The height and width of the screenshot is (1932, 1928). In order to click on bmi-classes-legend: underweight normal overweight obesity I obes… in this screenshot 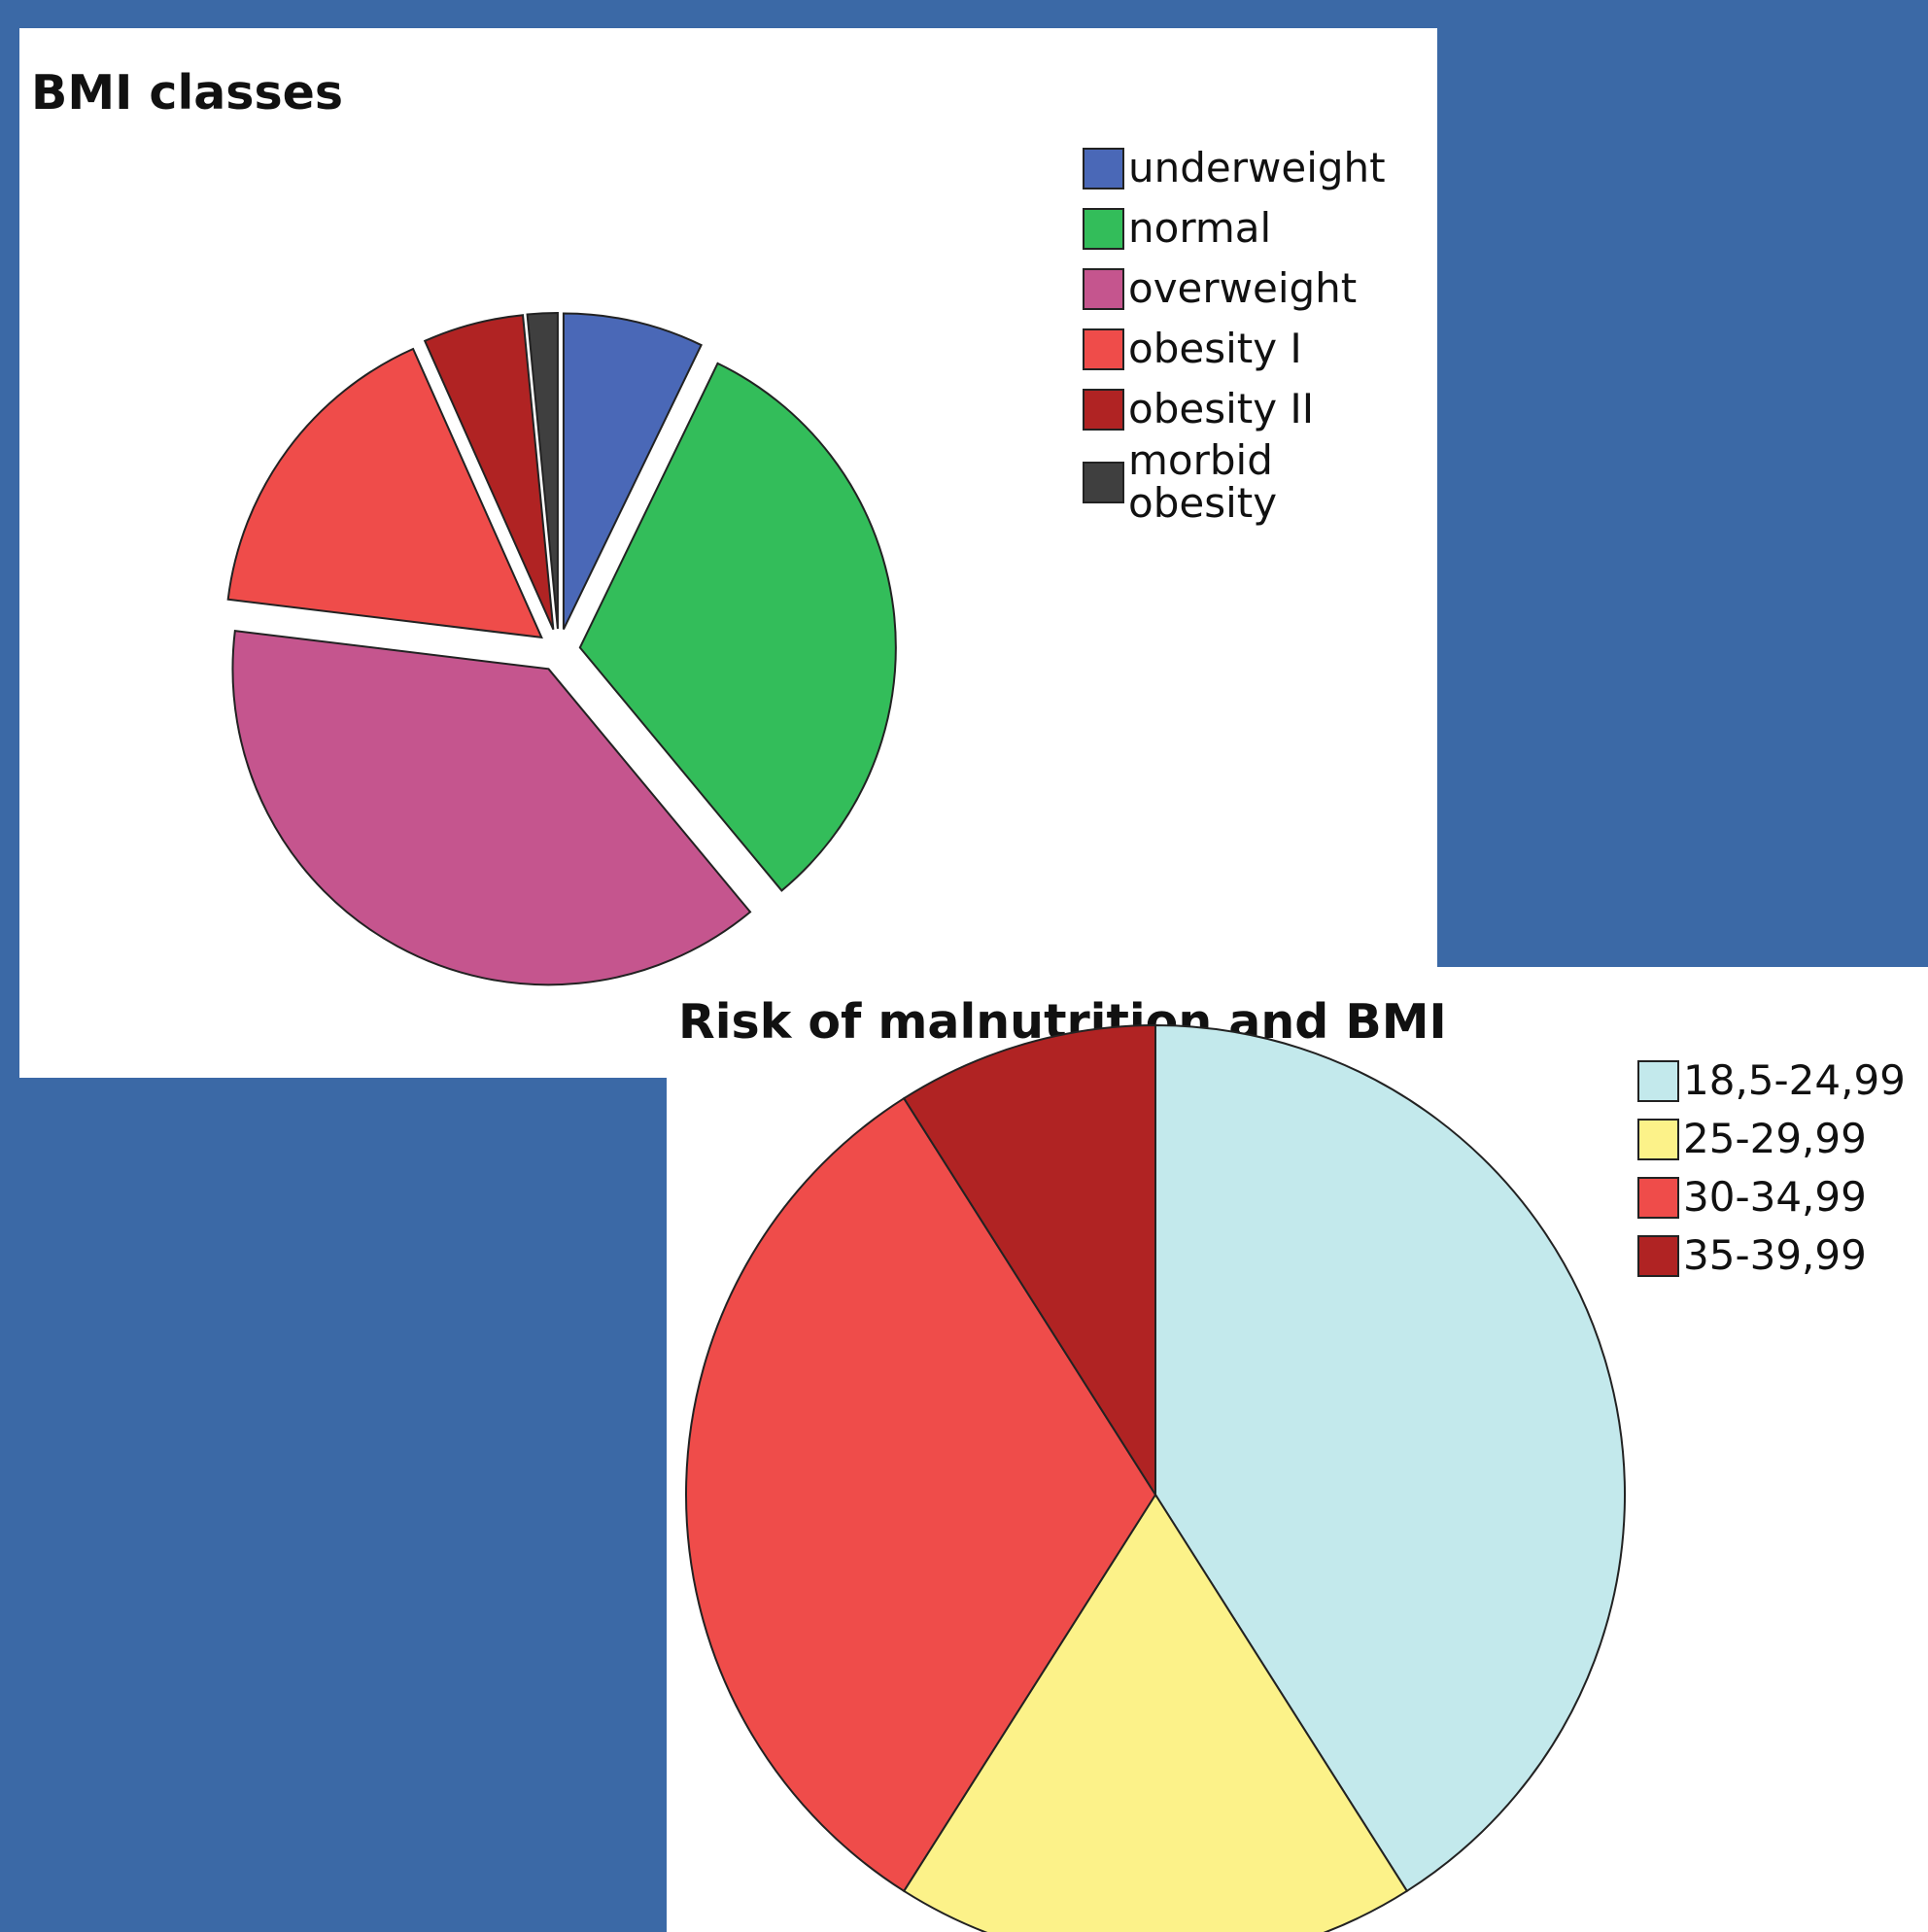, I will do `click(1251, 331)`.